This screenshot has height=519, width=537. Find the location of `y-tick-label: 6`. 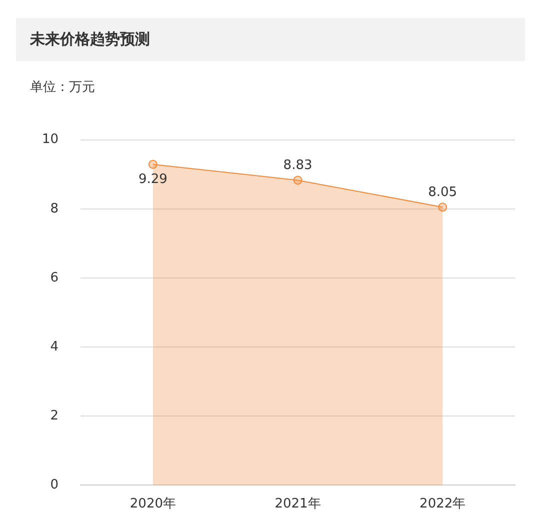

y-tick-label: 6 is located at coordinates (54, 278).